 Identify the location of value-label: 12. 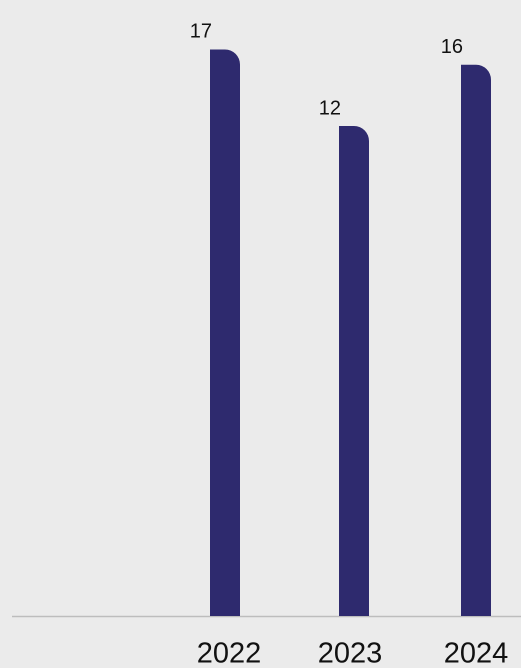
(330, 108).